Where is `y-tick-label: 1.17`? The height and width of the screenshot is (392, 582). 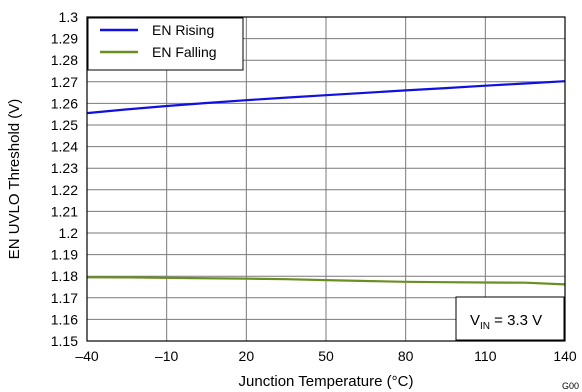
y-tick-label: 1.17 is located at coordinates (64, 298).